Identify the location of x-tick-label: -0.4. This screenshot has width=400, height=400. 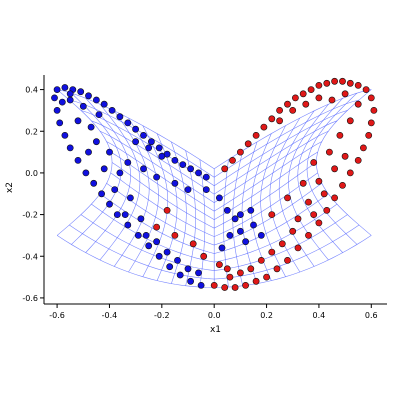
(110, 315).